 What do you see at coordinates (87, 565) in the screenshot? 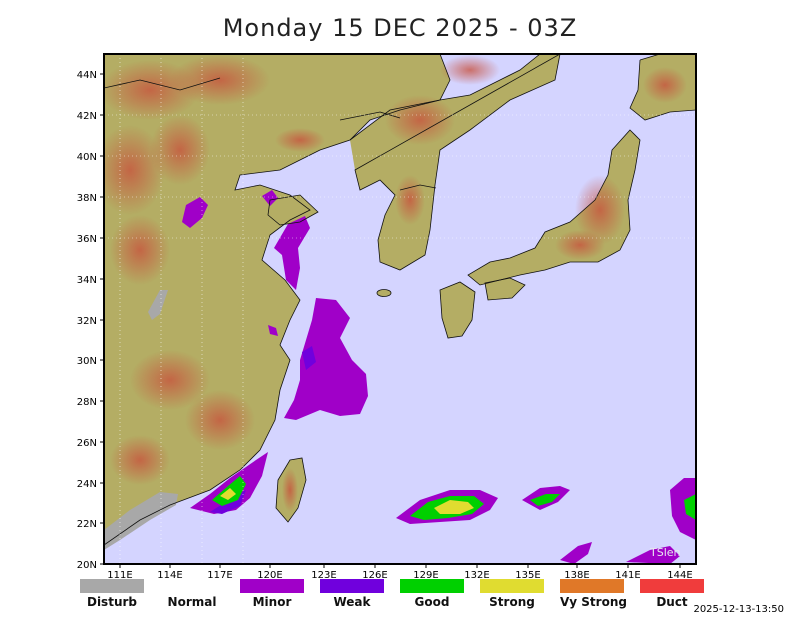
I see `lat-label: 20N` at bounding box center [87, 565].